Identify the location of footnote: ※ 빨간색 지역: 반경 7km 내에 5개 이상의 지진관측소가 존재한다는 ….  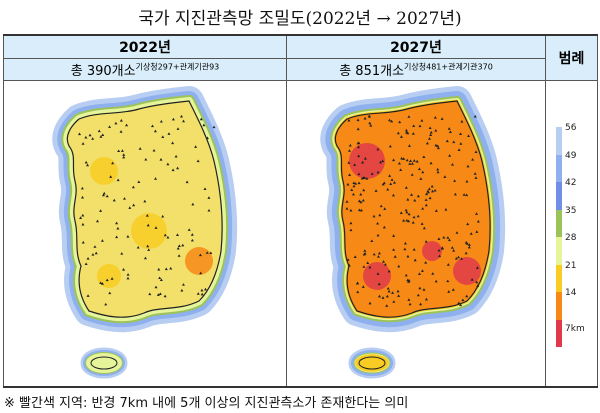
(206, 403).